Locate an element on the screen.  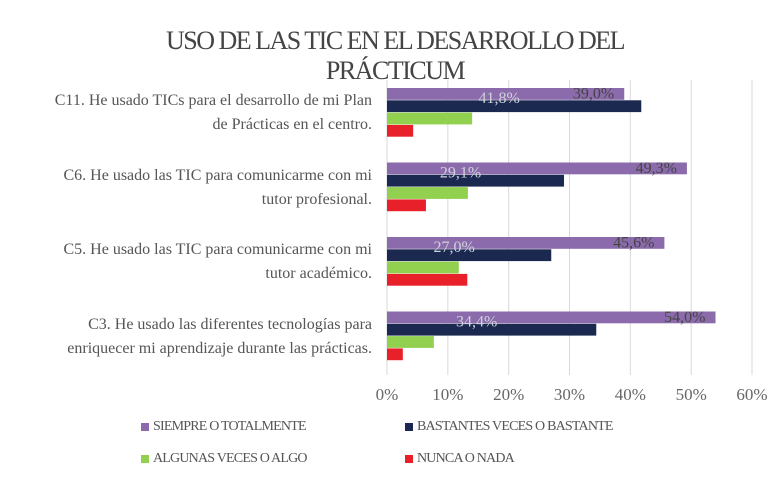
x-tick-label: 30% is located at coordinates (569, 394).